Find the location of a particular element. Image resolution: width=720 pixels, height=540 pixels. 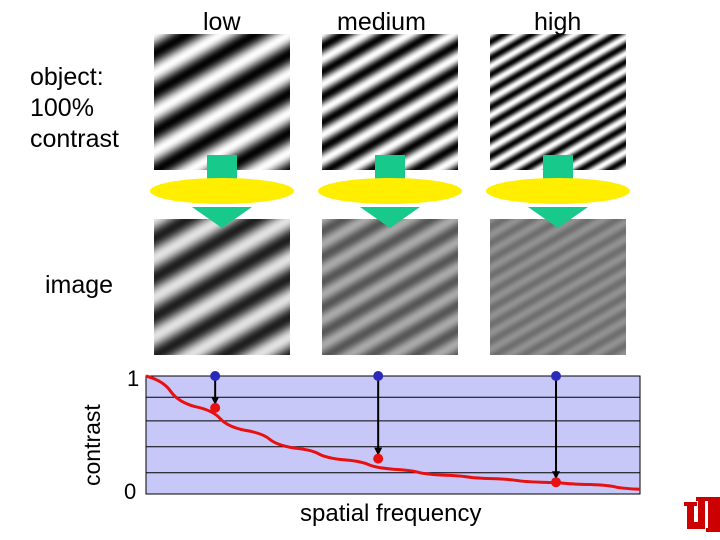

image-grating-medium is located at coordinates (390, 287).